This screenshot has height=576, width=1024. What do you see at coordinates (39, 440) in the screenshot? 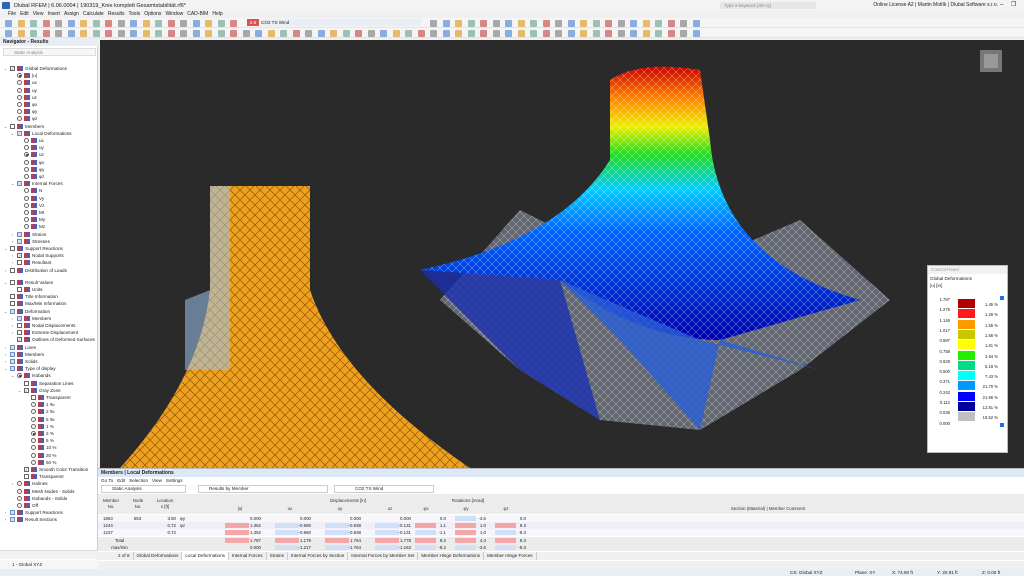
I see `nav-item: 5 %` at bounding box center [39, 440].